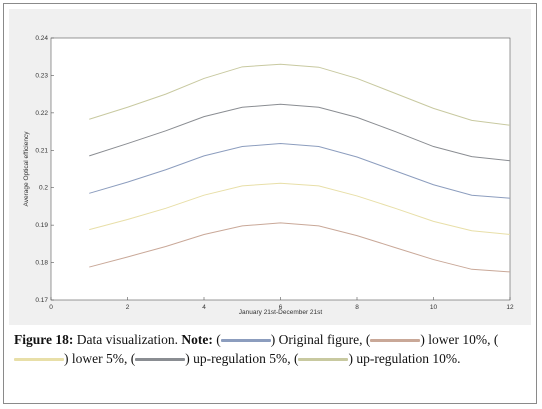  What do you see at coordinates (510, 307) in the screenshot?
I see `x-tick-label: 12` at bounding box center [510, 307].